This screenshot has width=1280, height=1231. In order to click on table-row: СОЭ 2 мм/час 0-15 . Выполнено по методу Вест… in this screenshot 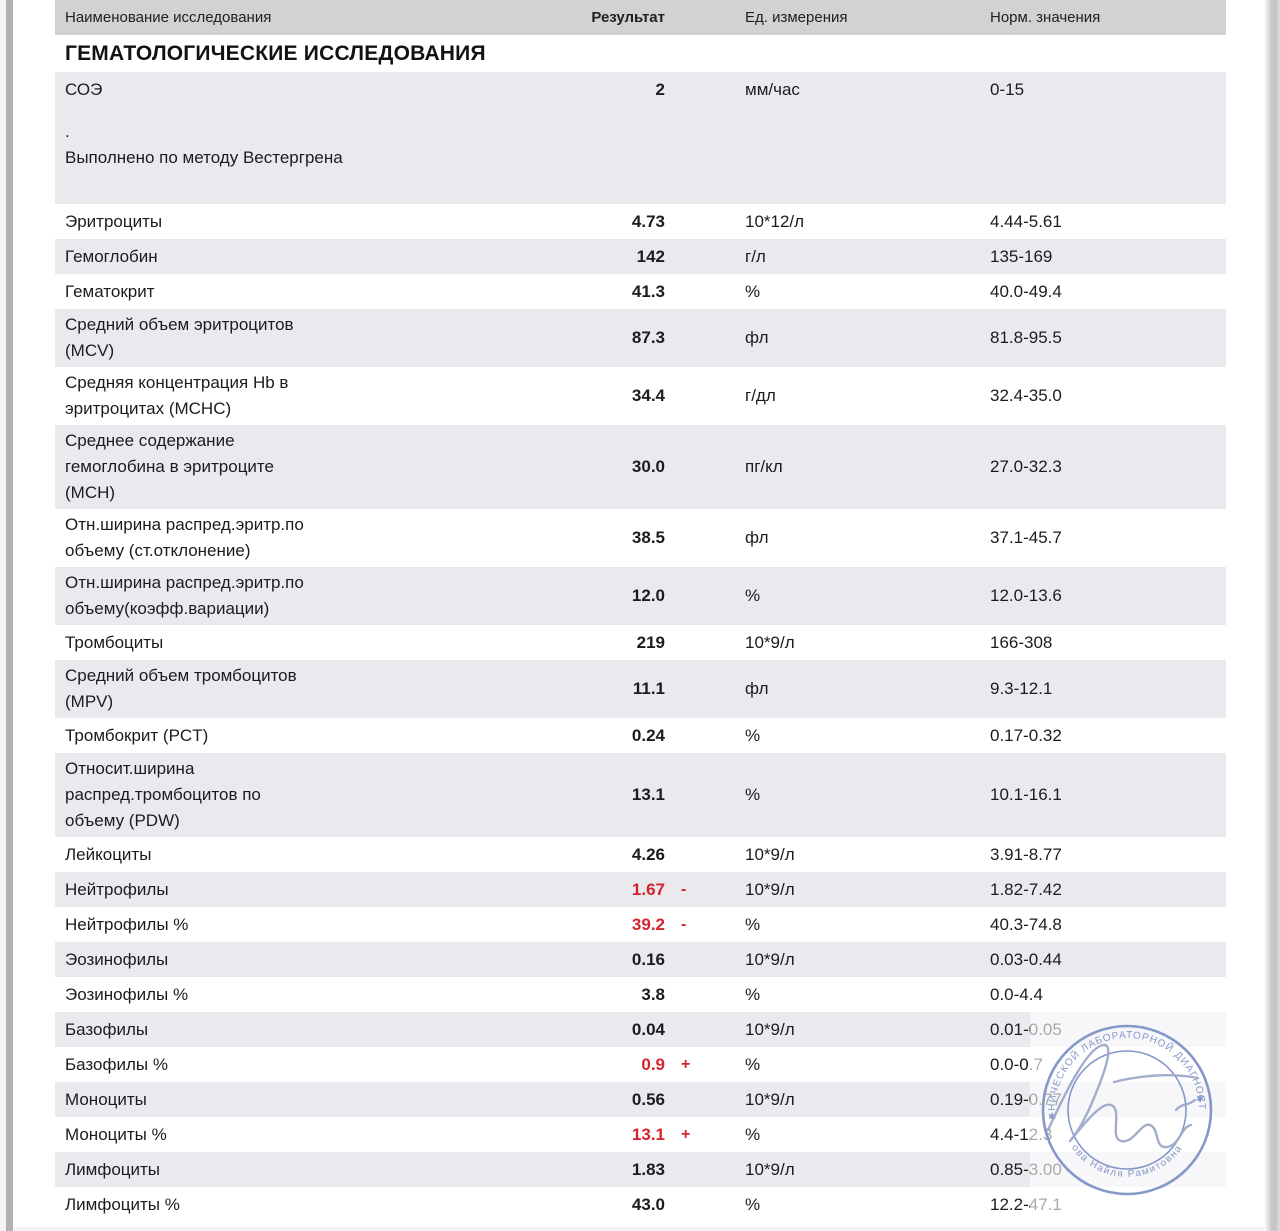, I will do `click(640, 138)`.